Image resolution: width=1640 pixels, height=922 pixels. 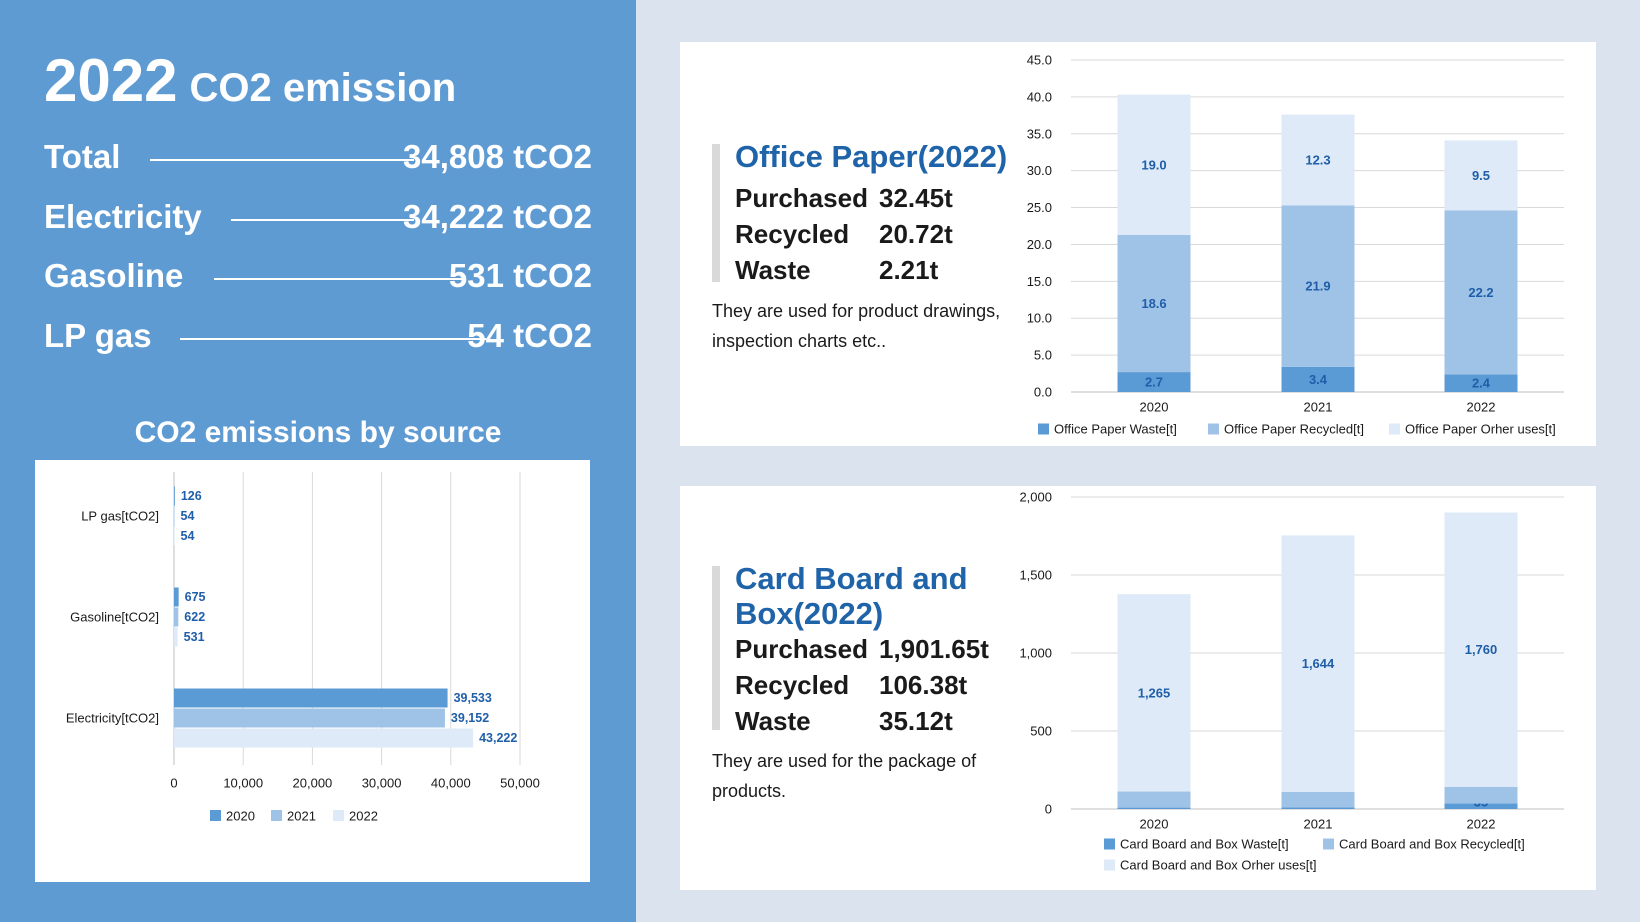 What do you see at coordinates (923, 685) in the screenshot?
I see `stat-value: 106.38t` at bounding box center [923, 685].